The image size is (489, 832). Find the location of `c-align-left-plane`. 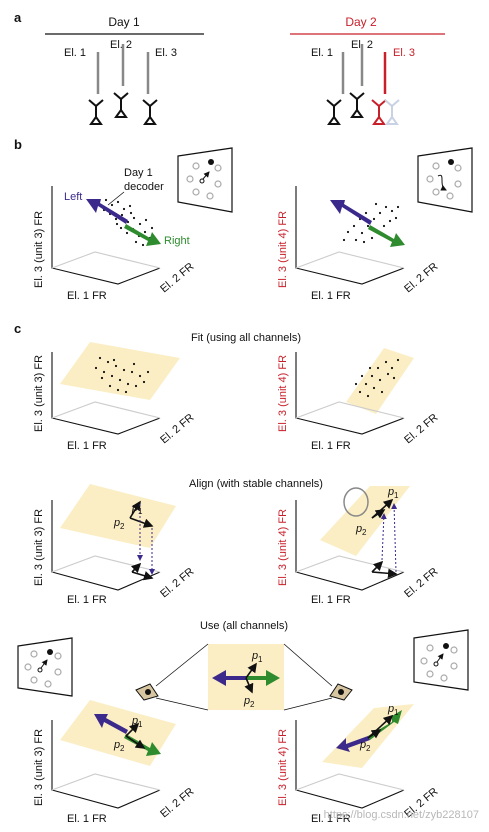

c-align-left-plane is located at coordinates (118, 516).